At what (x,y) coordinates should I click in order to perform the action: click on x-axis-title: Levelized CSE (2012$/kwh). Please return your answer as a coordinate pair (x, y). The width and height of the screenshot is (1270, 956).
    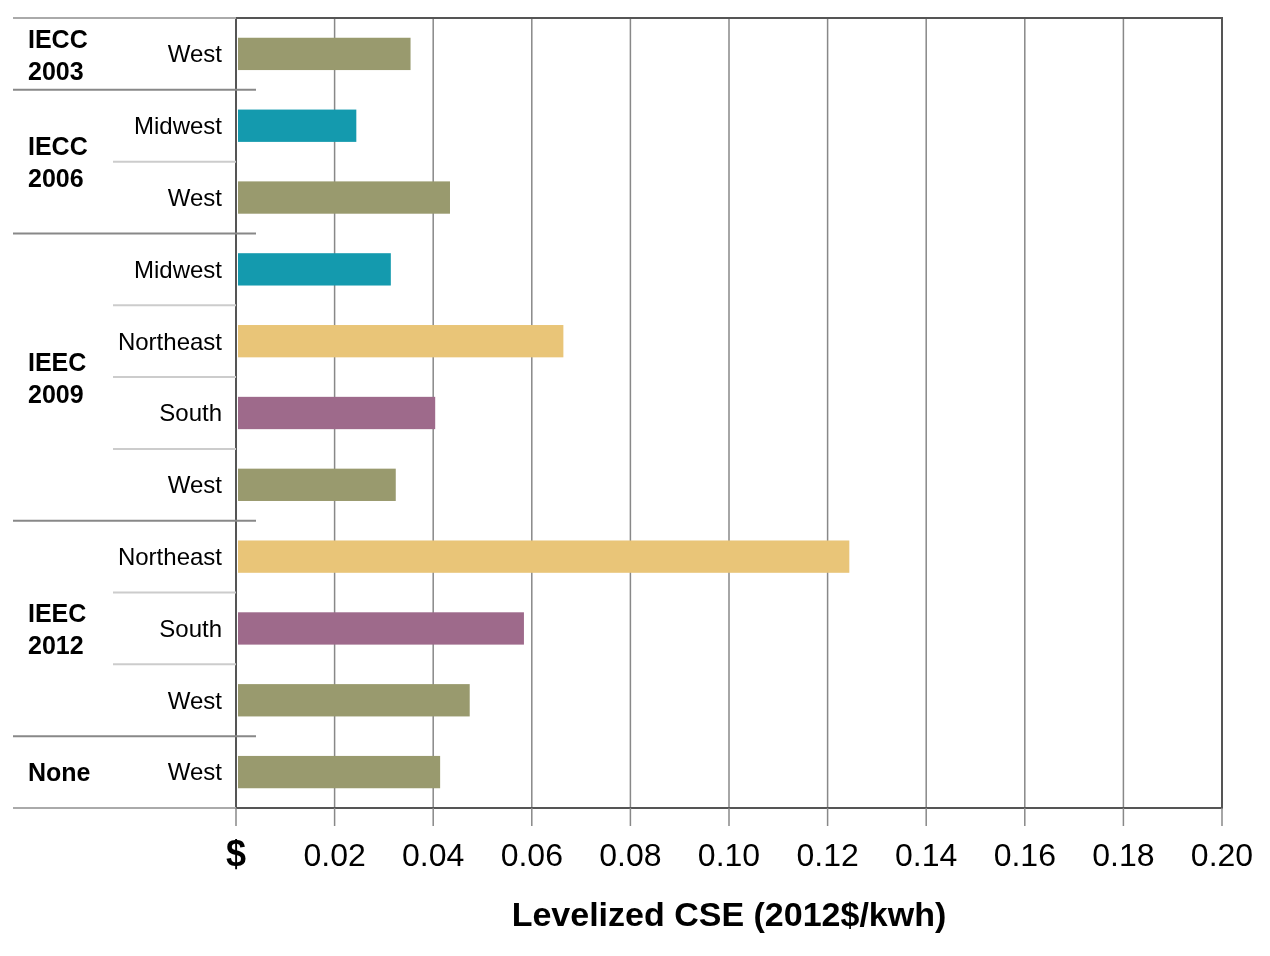
    Looking at the image, I should click on (729, 914).